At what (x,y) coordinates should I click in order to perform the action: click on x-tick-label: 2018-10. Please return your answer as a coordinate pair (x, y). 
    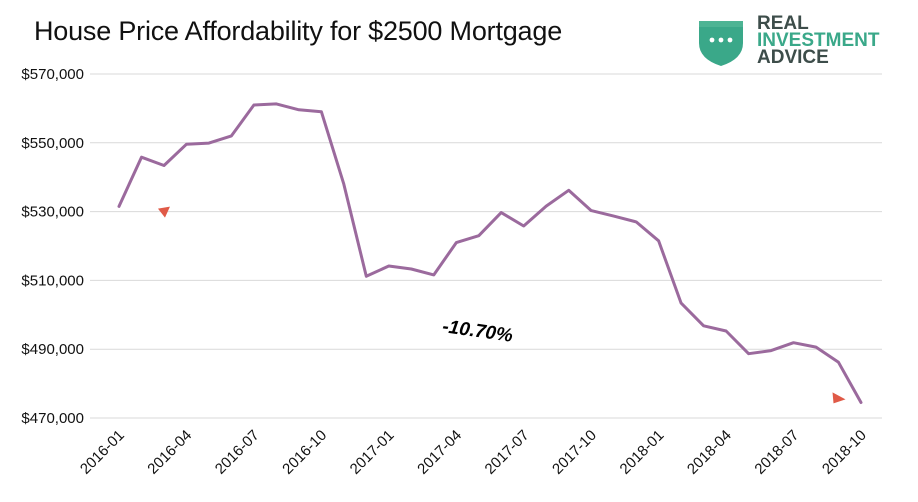
    Looking at the image, I should click on (844, 452).